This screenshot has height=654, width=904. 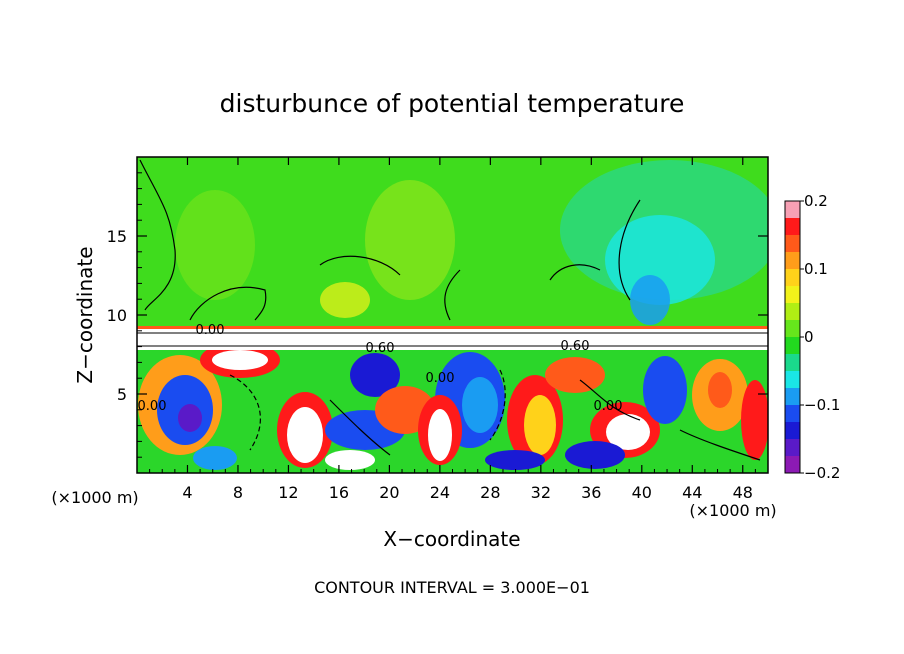 I want to click on x-tick-label: 20, so click(x=389, y=492).